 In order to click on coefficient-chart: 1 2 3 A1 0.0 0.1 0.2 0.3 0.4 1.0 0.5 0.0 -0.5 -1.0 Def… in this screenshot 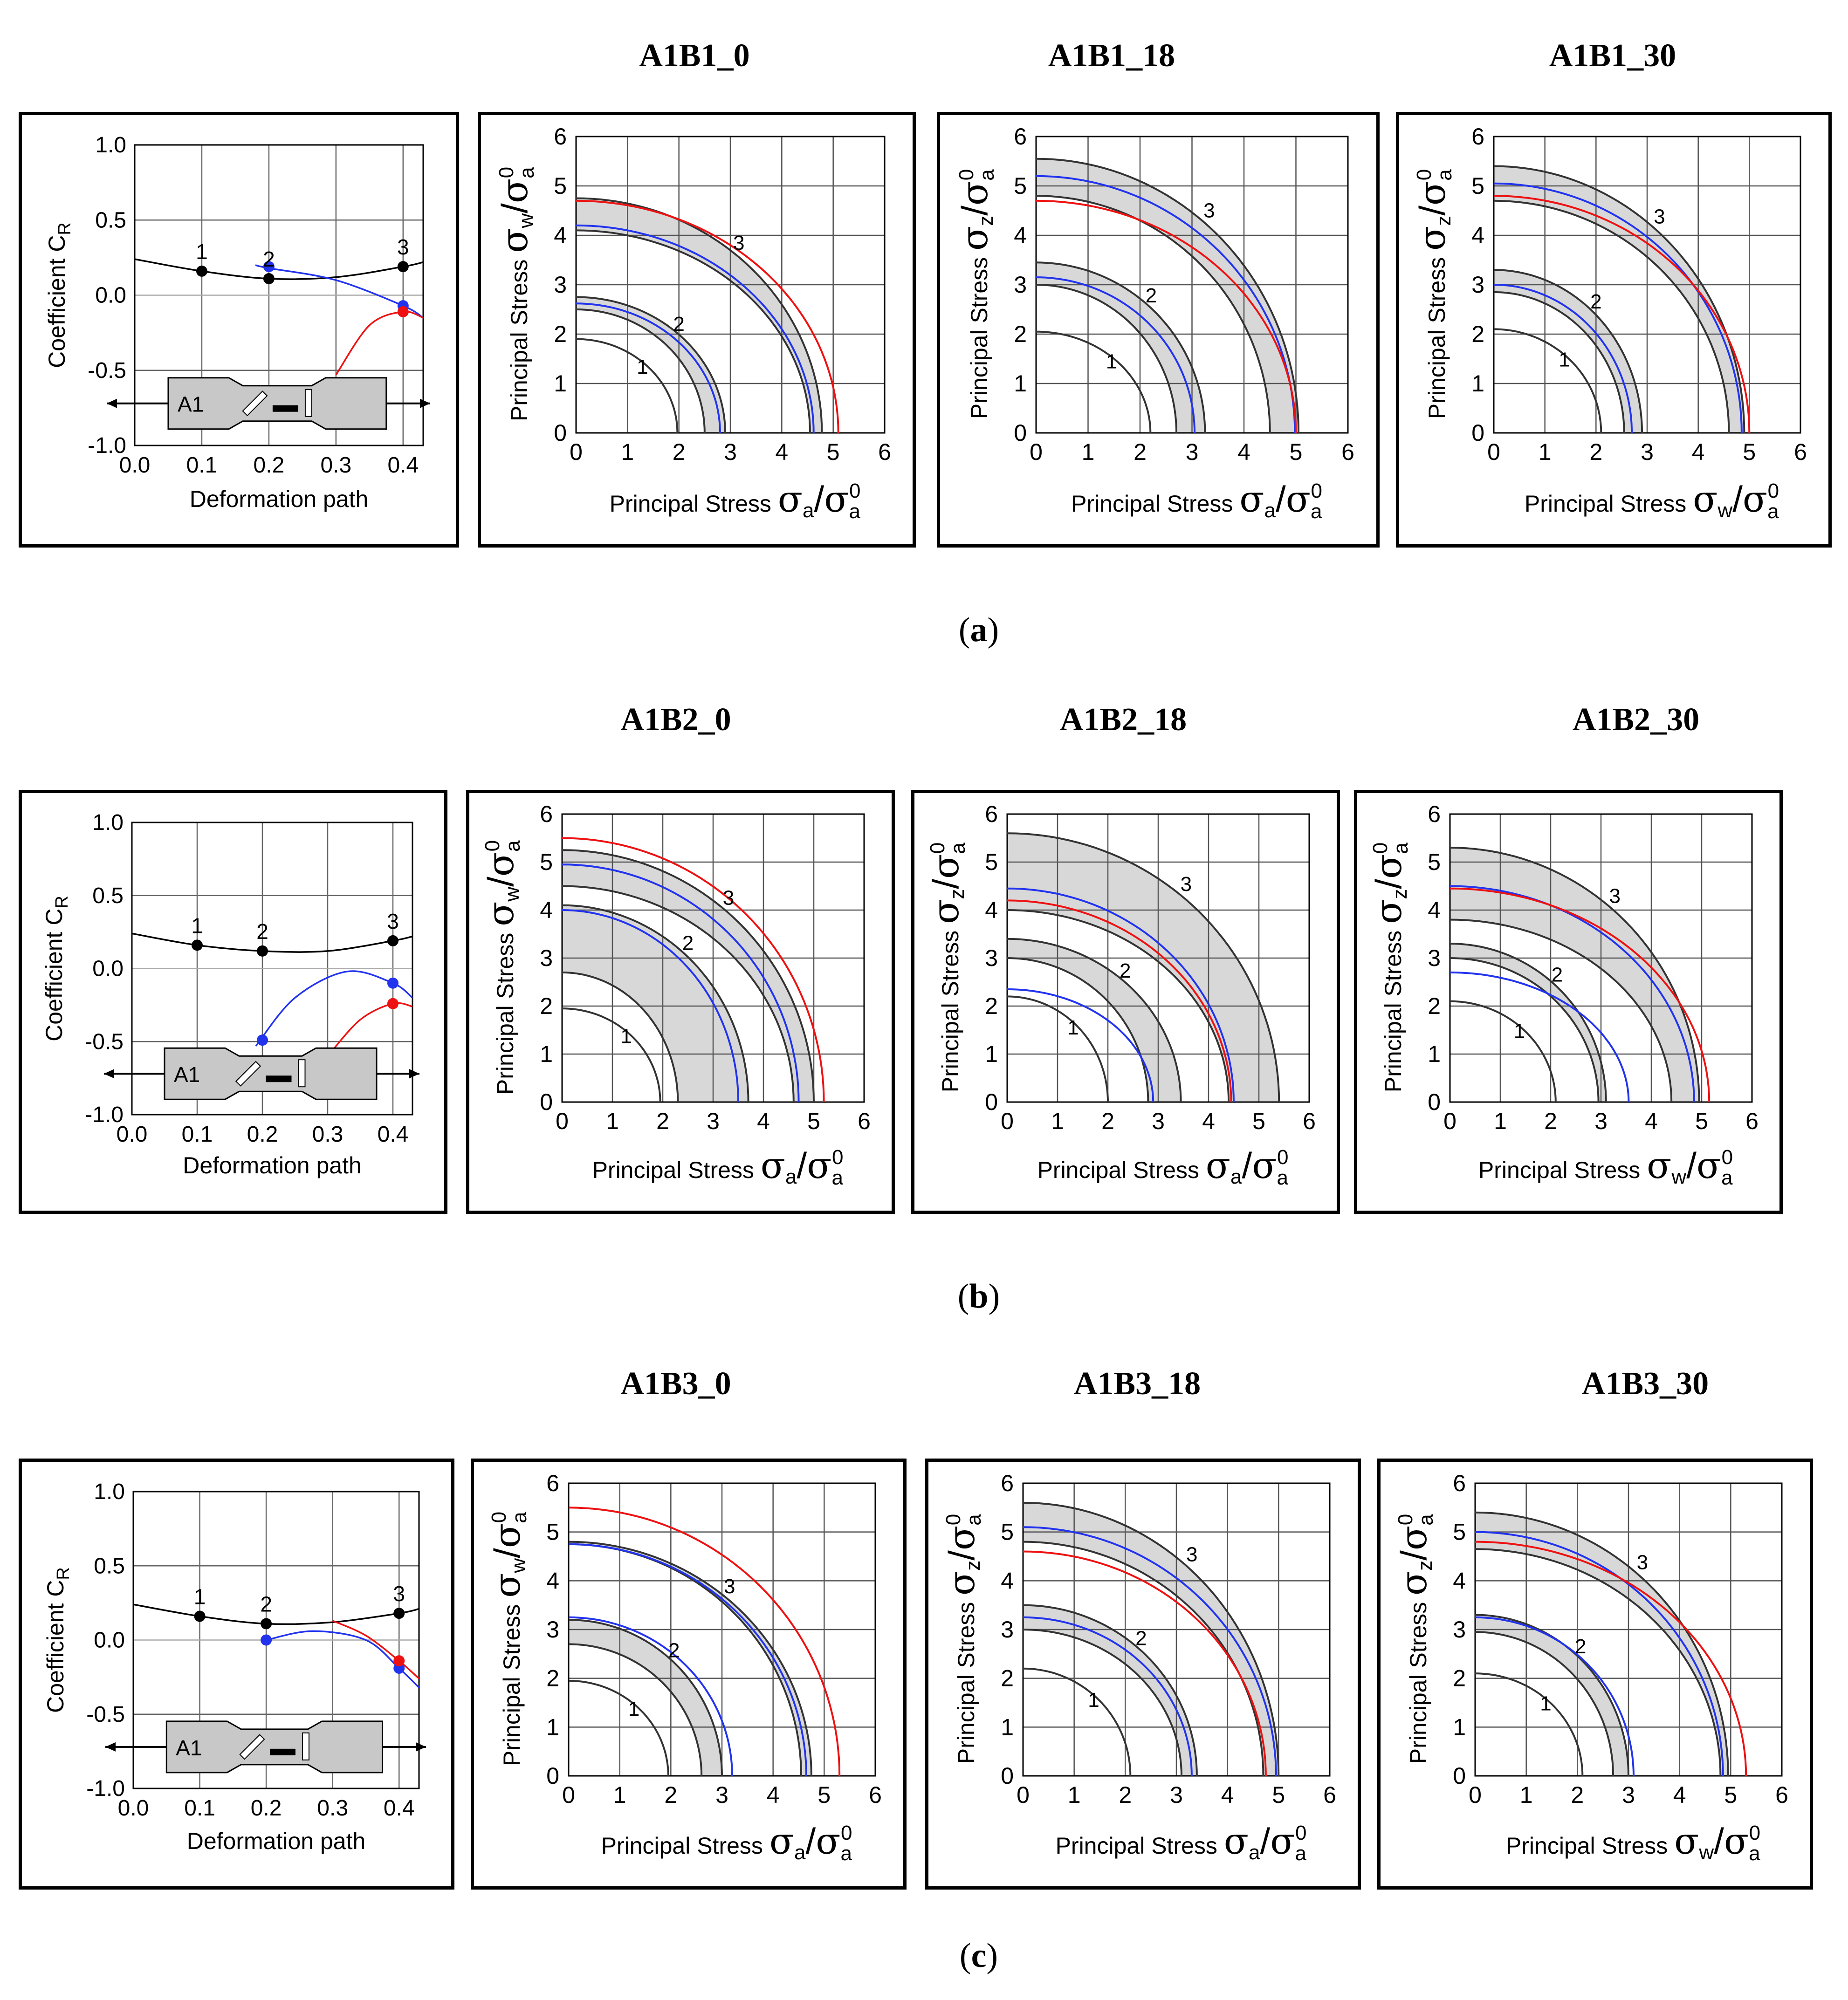, I will do `click(230, 994)`.